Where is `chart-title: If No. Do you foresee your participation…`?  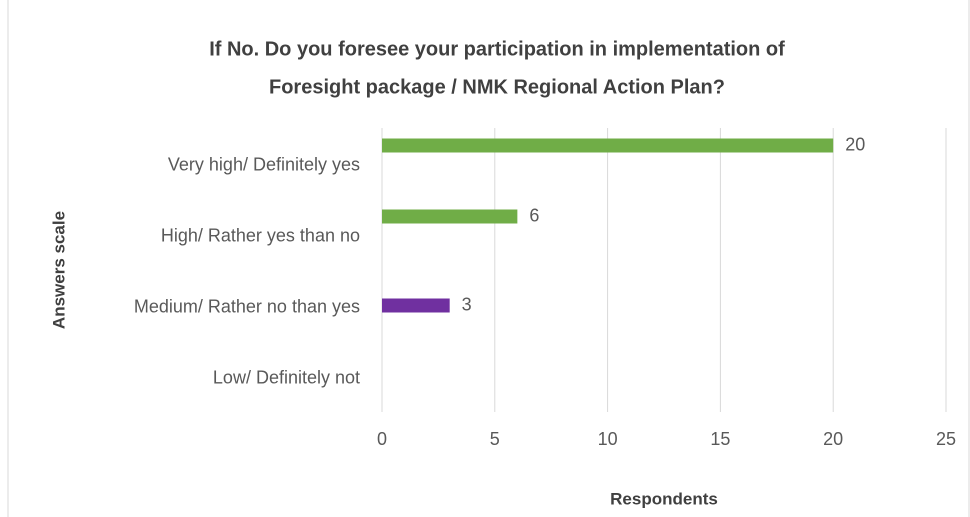
chart-title: If No. Do you foresee your participation… is located at coordinates (497, 49).